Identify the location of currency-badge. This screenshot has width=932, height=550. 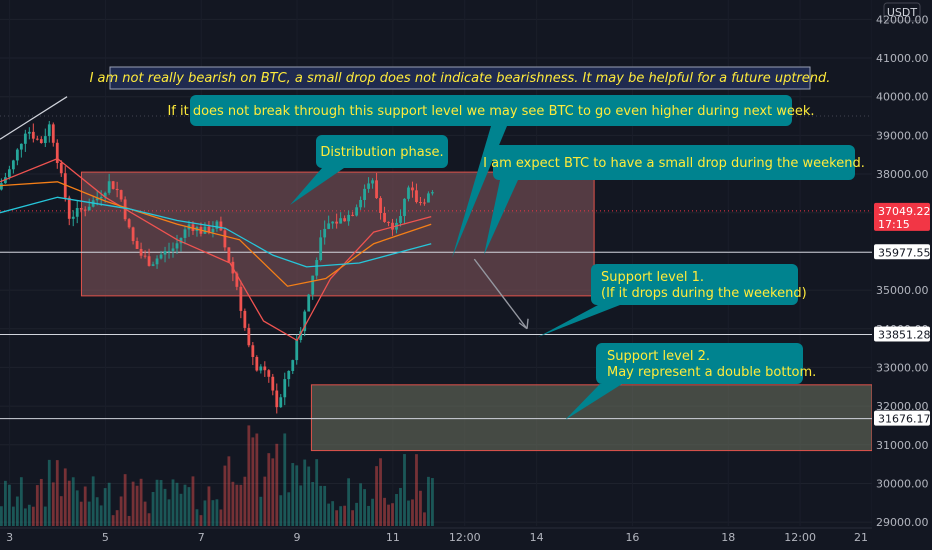
(902, 12).